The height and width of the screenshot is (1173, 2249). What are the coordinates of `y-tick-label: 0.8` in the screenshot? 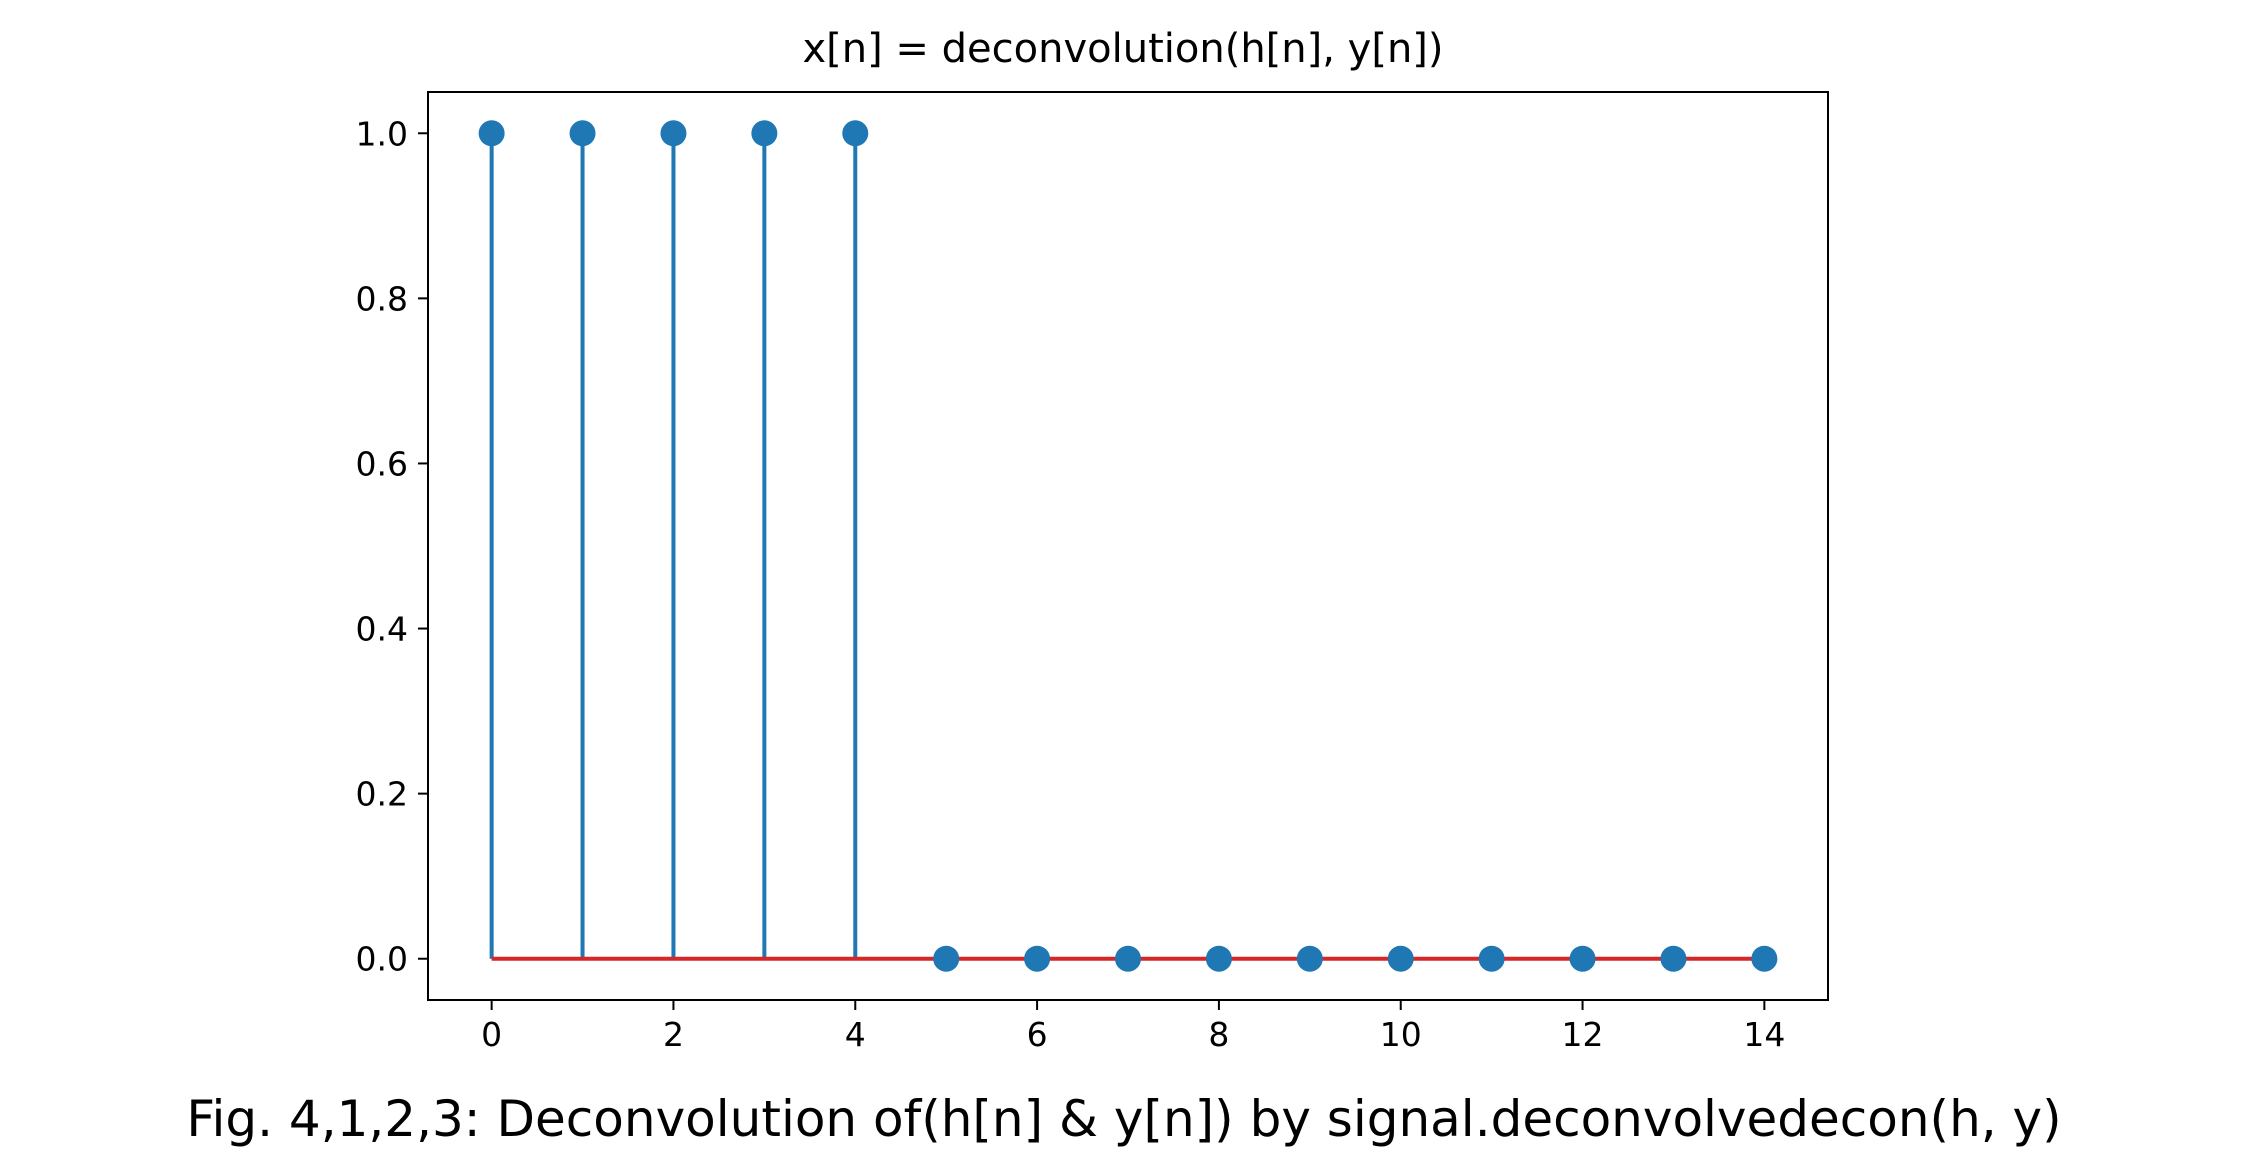 It's located at (382, 298).